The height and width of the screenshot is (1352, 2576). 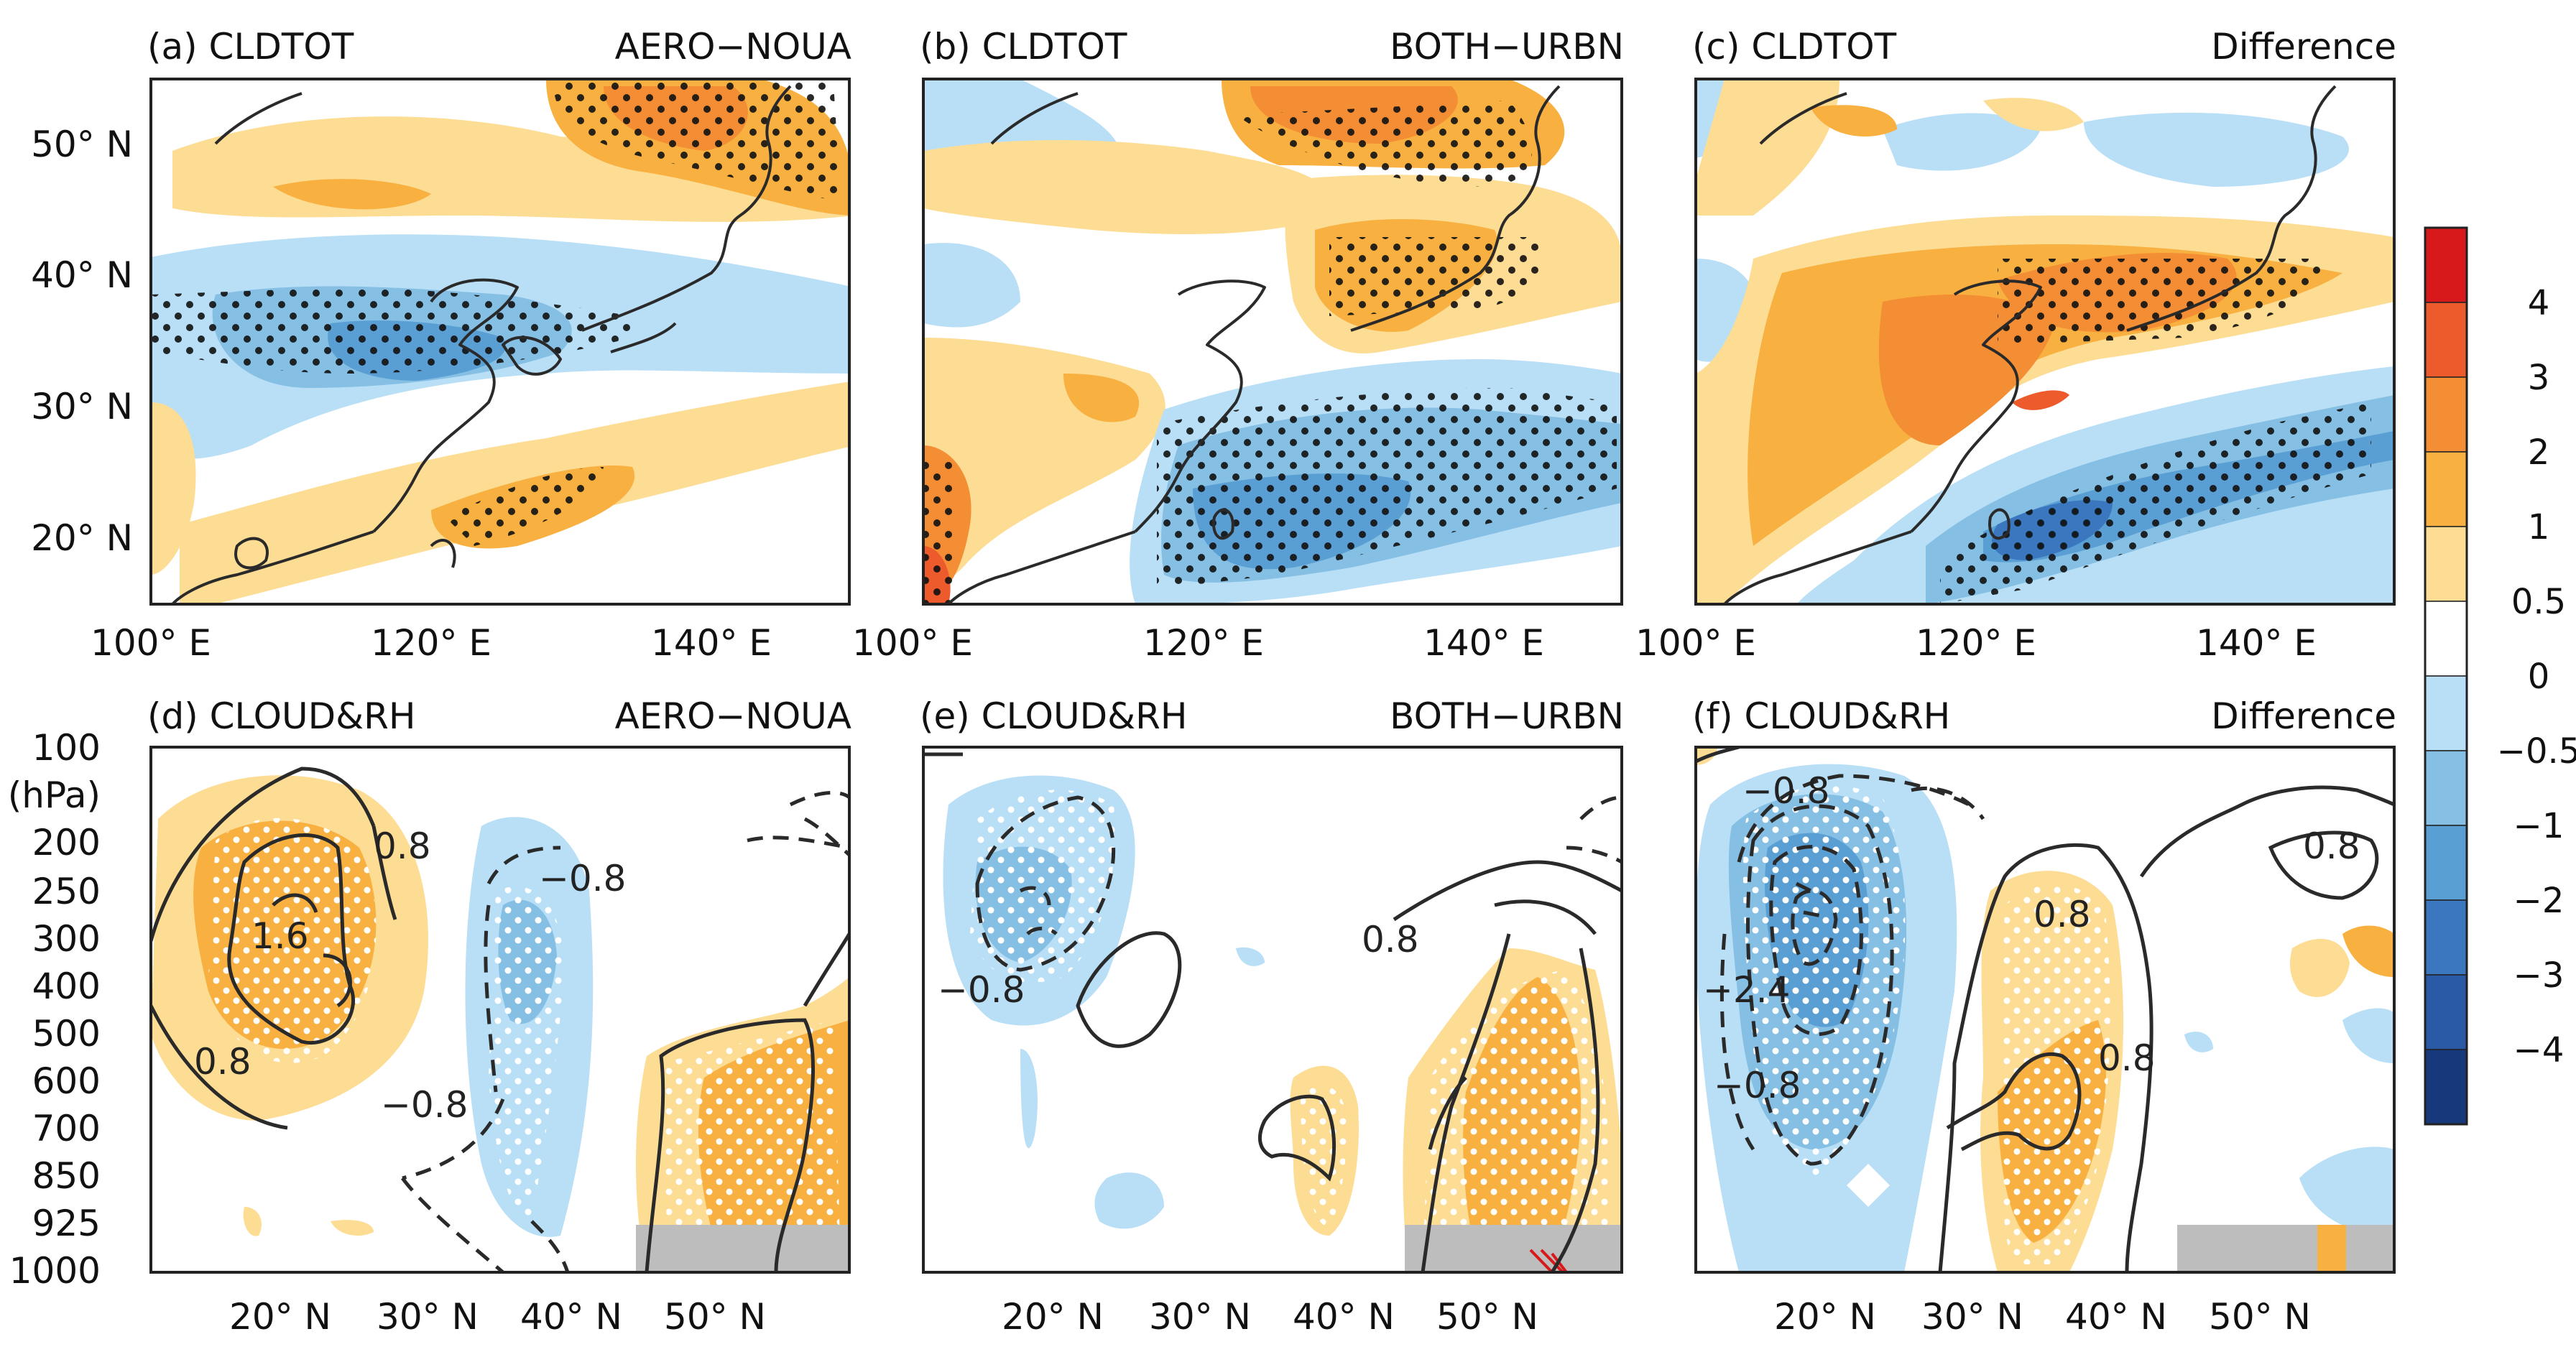 I want to click on ytick-50n: 50° N, so click(x=82, y=144).